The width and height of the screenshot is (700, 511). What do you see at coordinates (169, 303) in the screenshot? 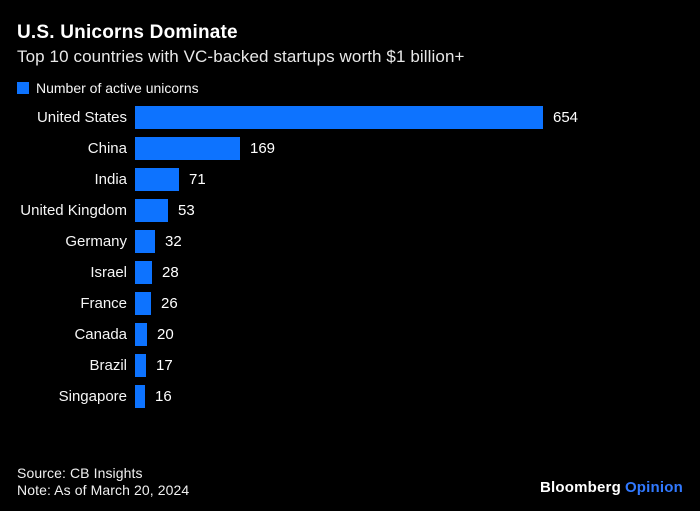
I see `value-label: 26` at bounding box center [169, 303].